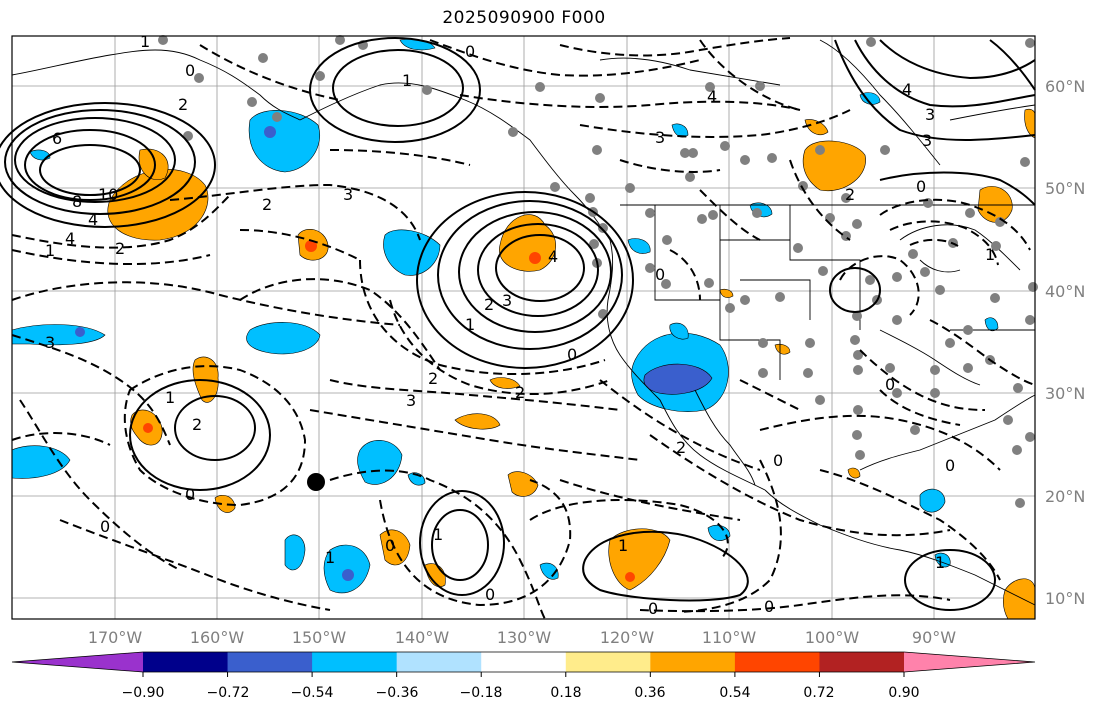 The image size is (1105, 712). Describe the element at coordinates (1065, 342) in the screenshot. I see `latitude-labels: 60°N 50°N 40°N 30°N 20°N 10°N` at that location.